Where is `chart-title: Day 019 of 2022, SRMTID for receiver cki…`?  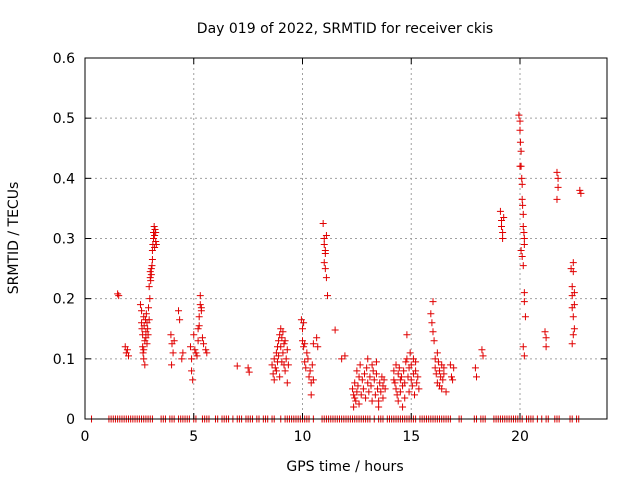
chart-title: Day 019 of 2022, SRMTID for receiver cki… is located at coordinates (345, 29).